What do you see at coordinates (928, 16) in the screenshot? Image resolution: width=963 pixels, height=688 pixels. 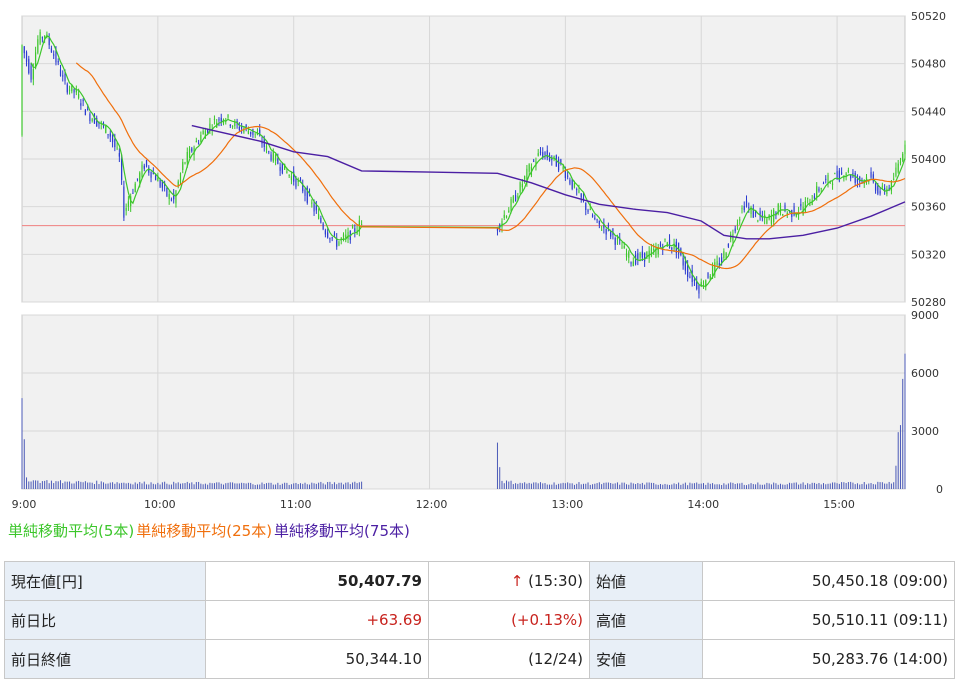 I see `price-tick-label: 50520` at bounding box center [928, 16].